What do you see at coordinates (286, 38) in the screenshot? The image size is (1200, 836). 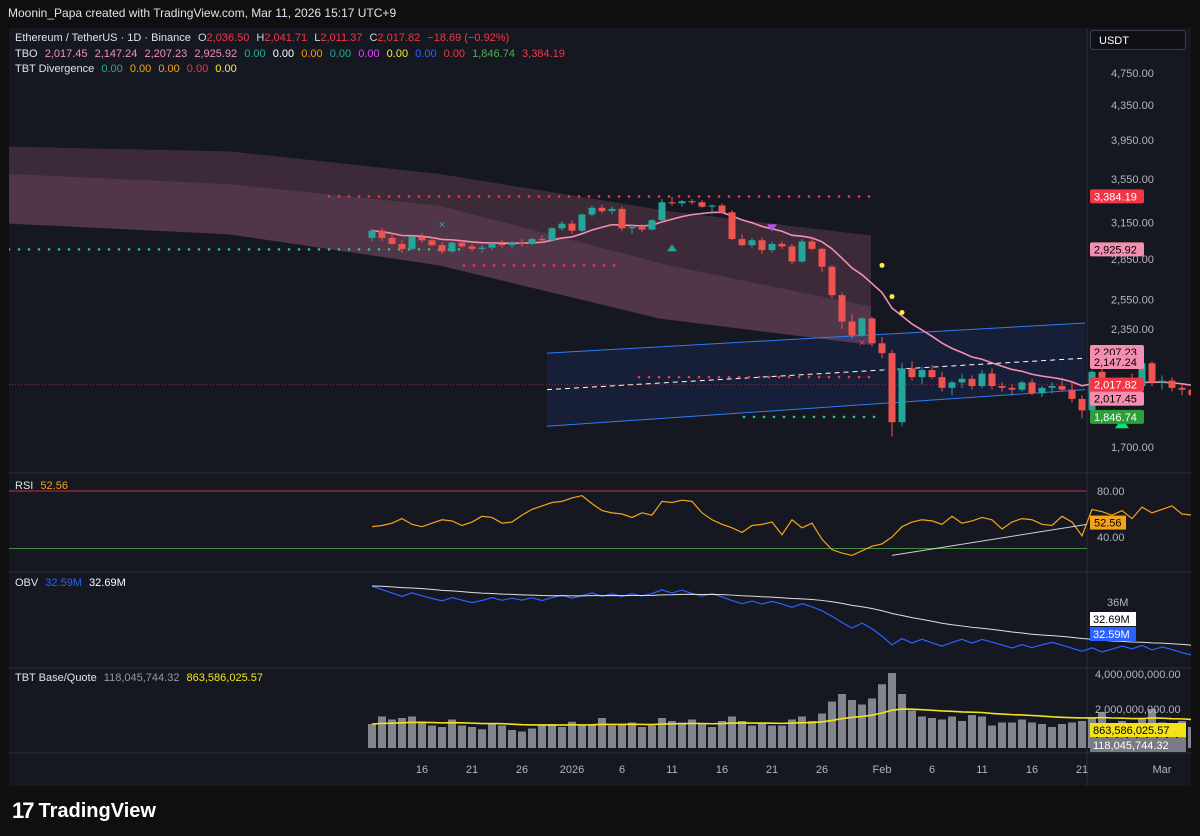 I see `high-value: 2,041.71` at bounding box center [286, 38].